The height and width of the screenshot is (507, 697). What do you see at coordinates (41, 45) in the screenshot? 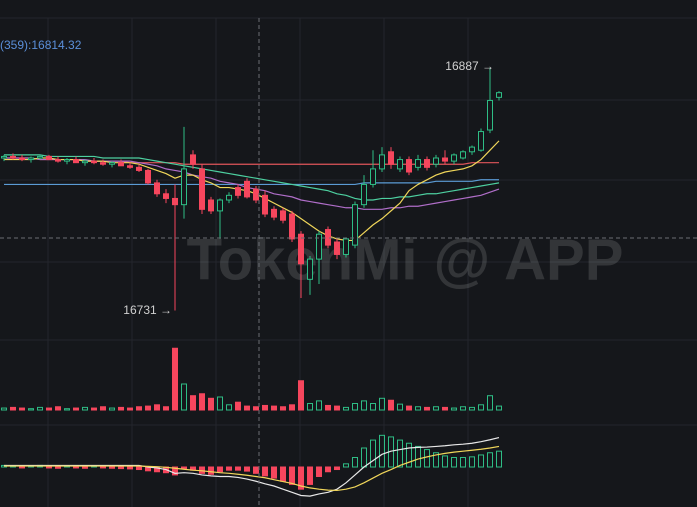
I see `legend-text: (359):16814.32` at bounding box center [41, 45].